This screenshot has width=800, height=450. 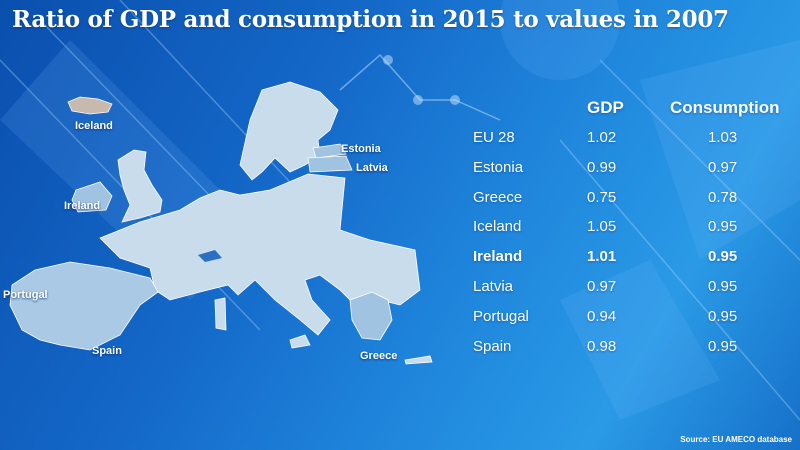 I want to click on map-label-latvia: Latvia, so click(x=372, y=168).